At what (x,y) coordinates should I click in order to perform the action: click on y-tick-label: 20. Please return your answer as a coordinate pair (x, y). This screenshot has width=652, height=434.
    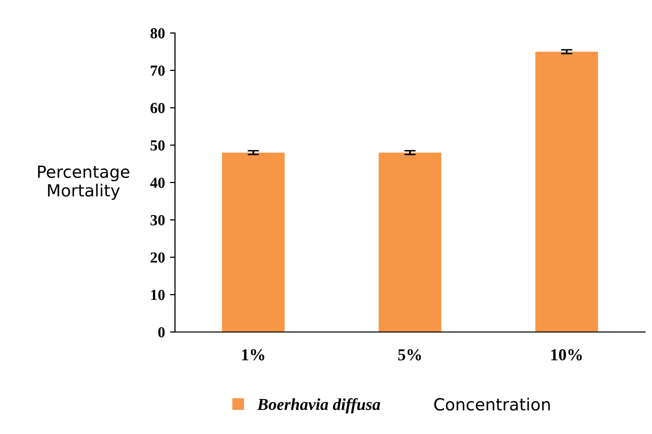
    Looking at the image, I should click on (157, 257).